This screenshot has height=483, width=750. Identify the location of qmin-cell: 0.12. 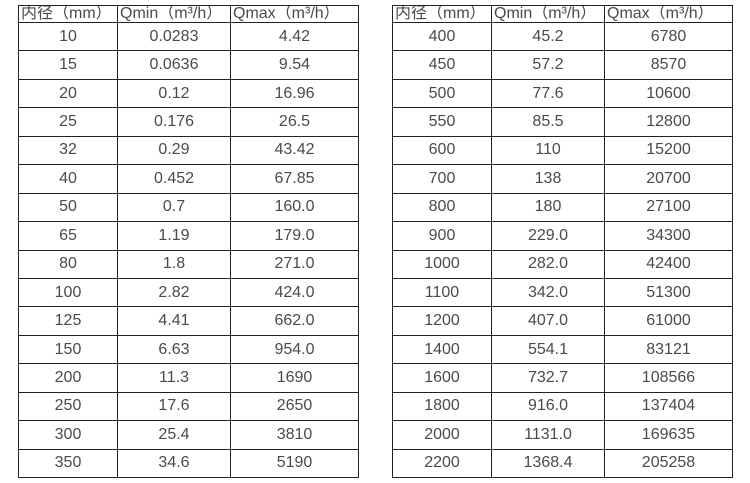
(174, 93).